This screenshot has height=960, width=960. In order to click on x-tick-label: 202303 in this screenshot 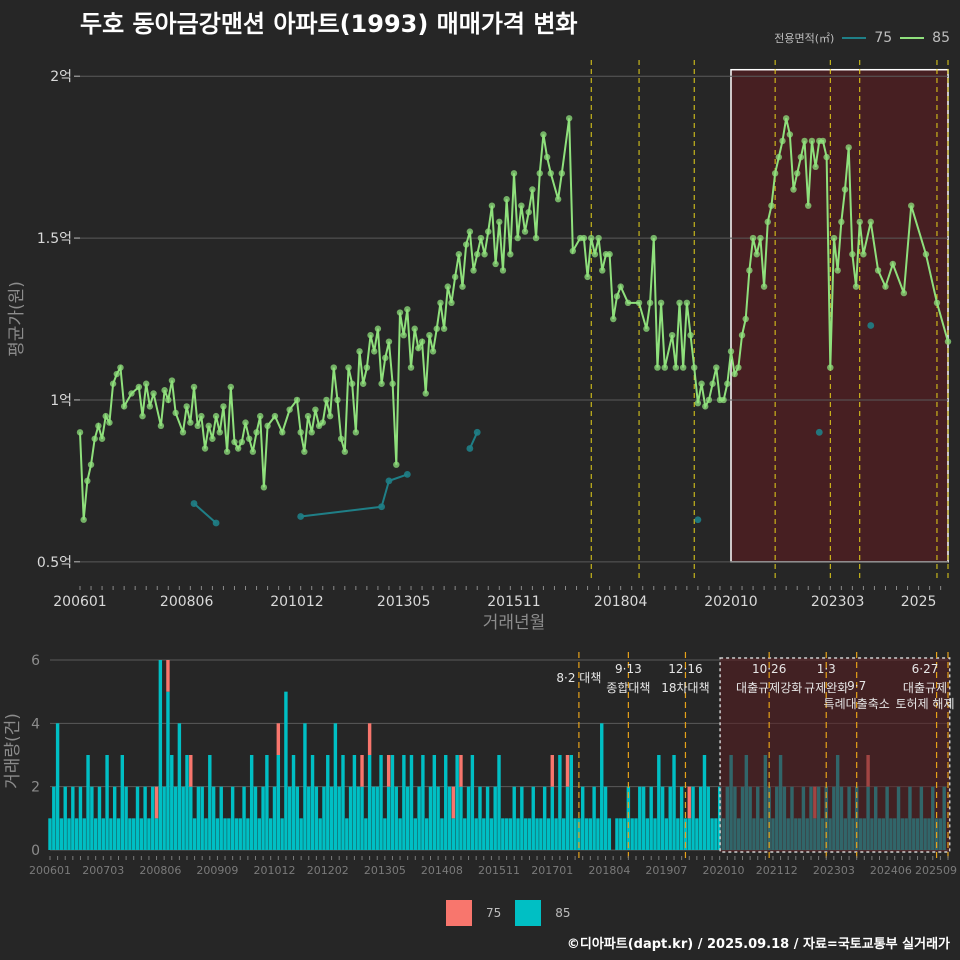, I will do `click(837, 602)`.